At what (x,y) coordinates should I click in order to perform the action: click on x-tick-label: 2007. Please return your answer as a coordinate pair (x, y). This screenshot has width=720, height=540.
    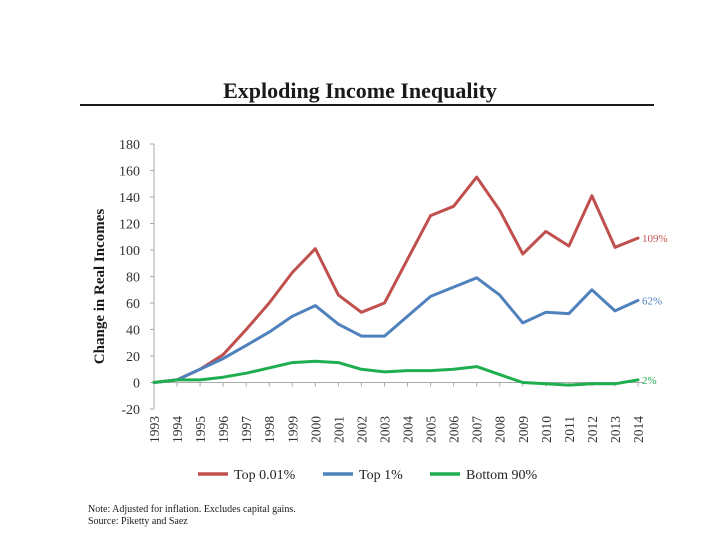
    Looking at the image, I should click on (477, 429).